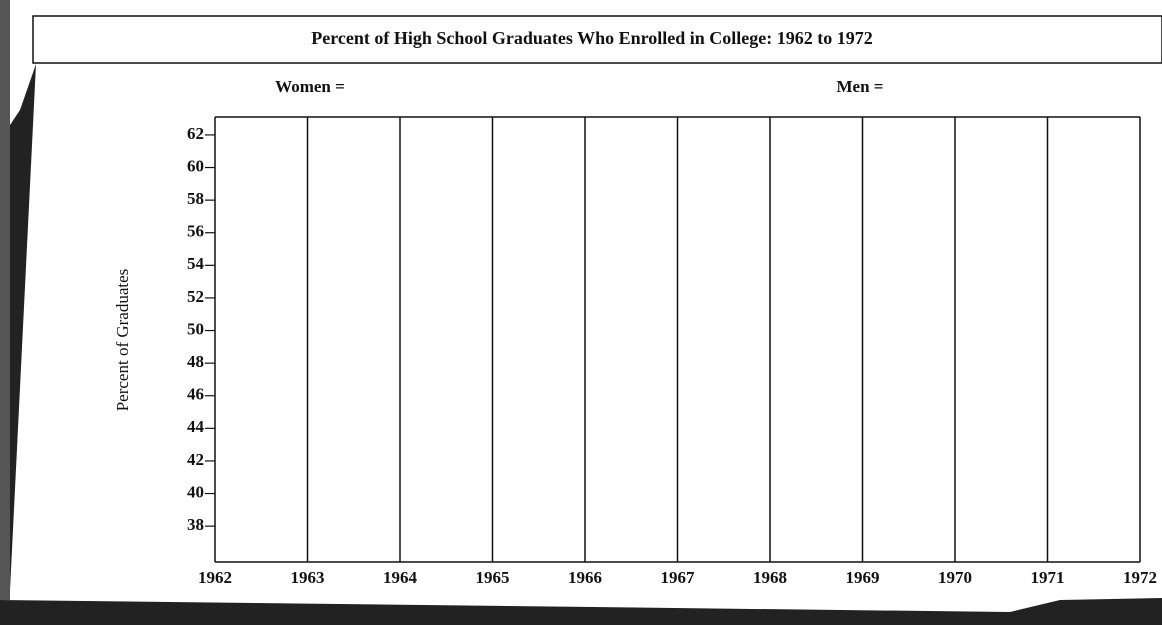 The image size is (1162, 625). I want to click on x-tick-label: 1964, so click(400, 577).